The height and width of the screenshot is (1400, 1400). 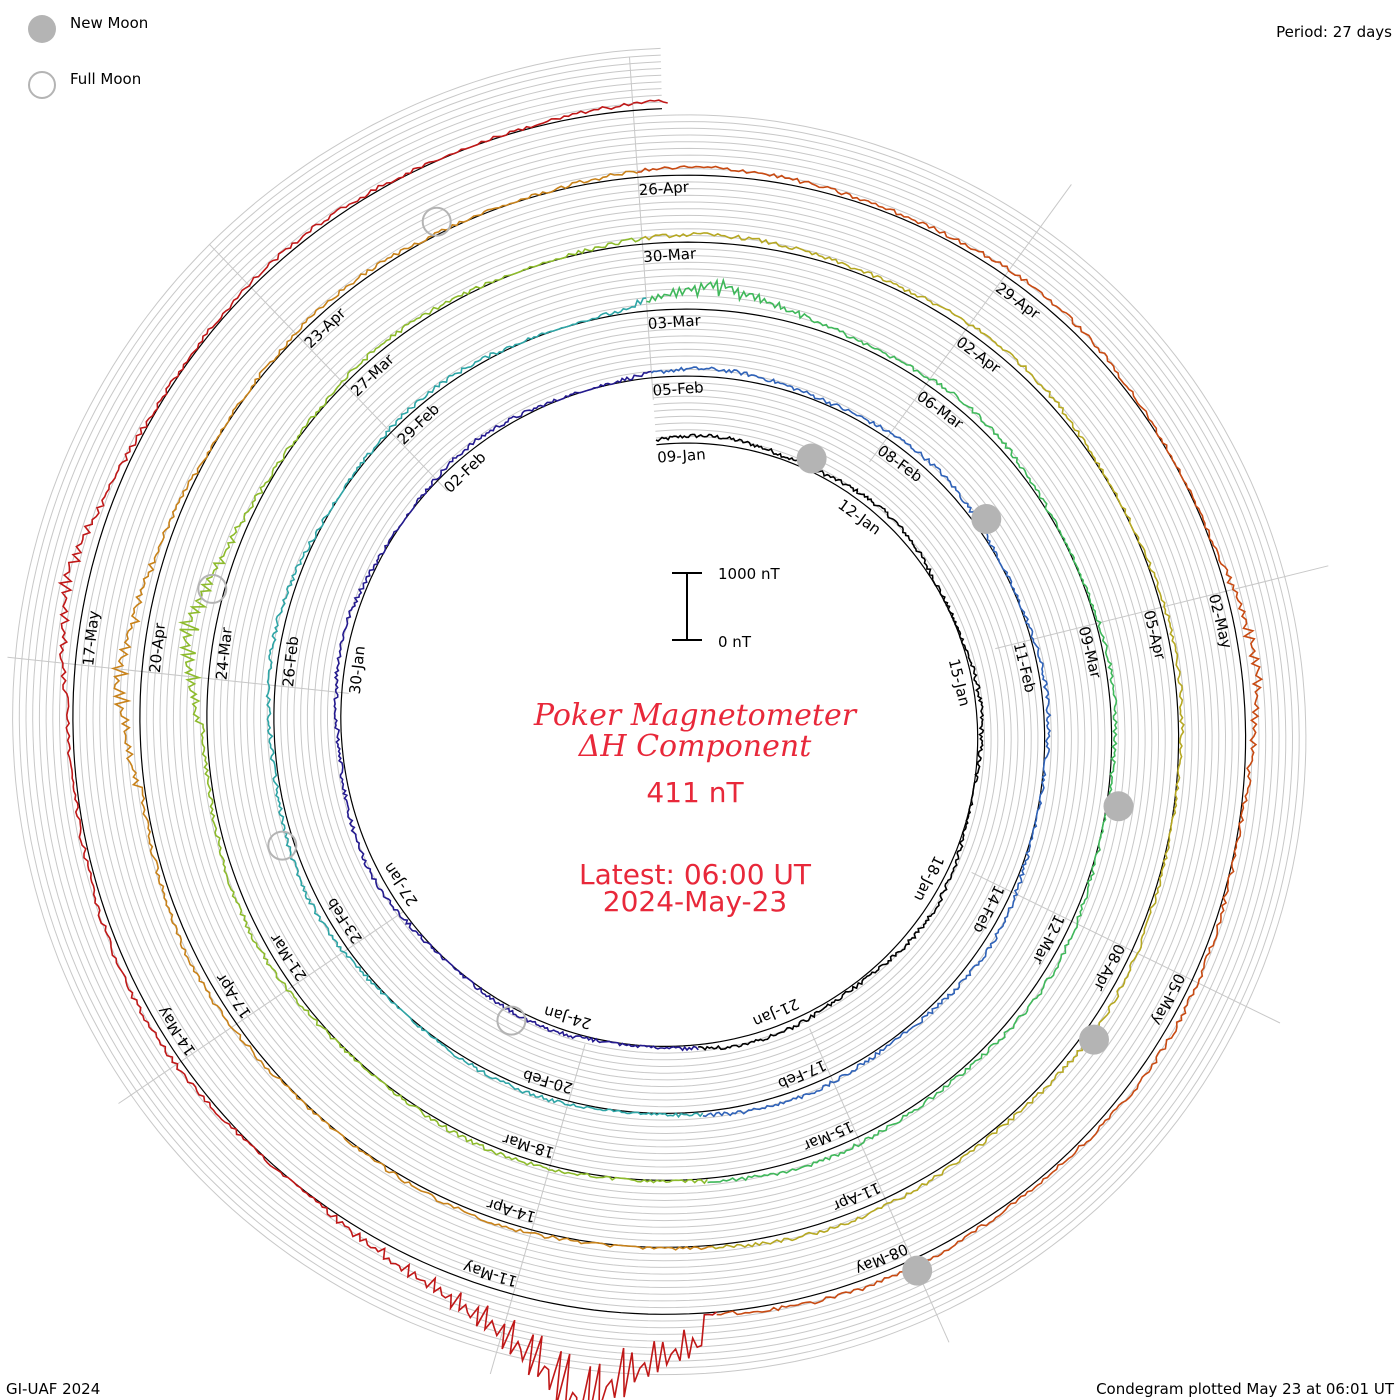 What do you see at coordinates (674, 322) in the screenshot?
I see `date-label: 03-Mar` at bounding box center [674, 322].